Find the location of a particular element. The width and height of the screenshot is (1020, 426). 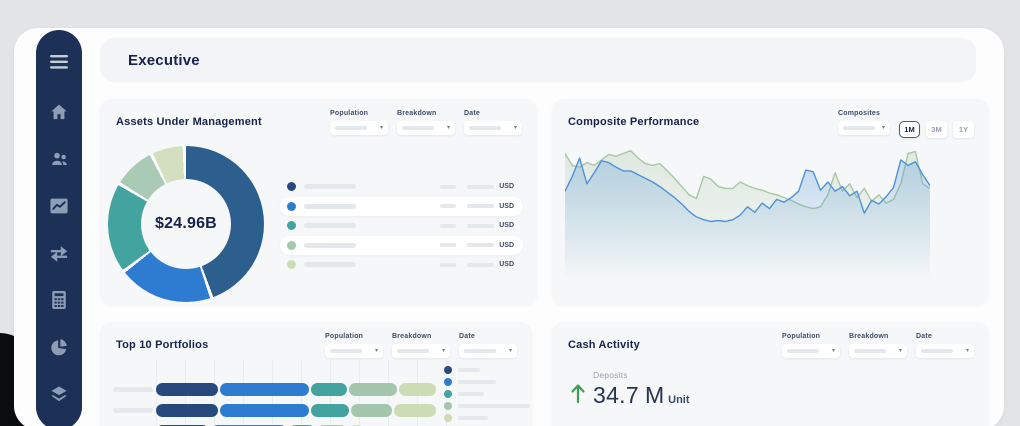

top10-legend is located at coordinates (487, 396).